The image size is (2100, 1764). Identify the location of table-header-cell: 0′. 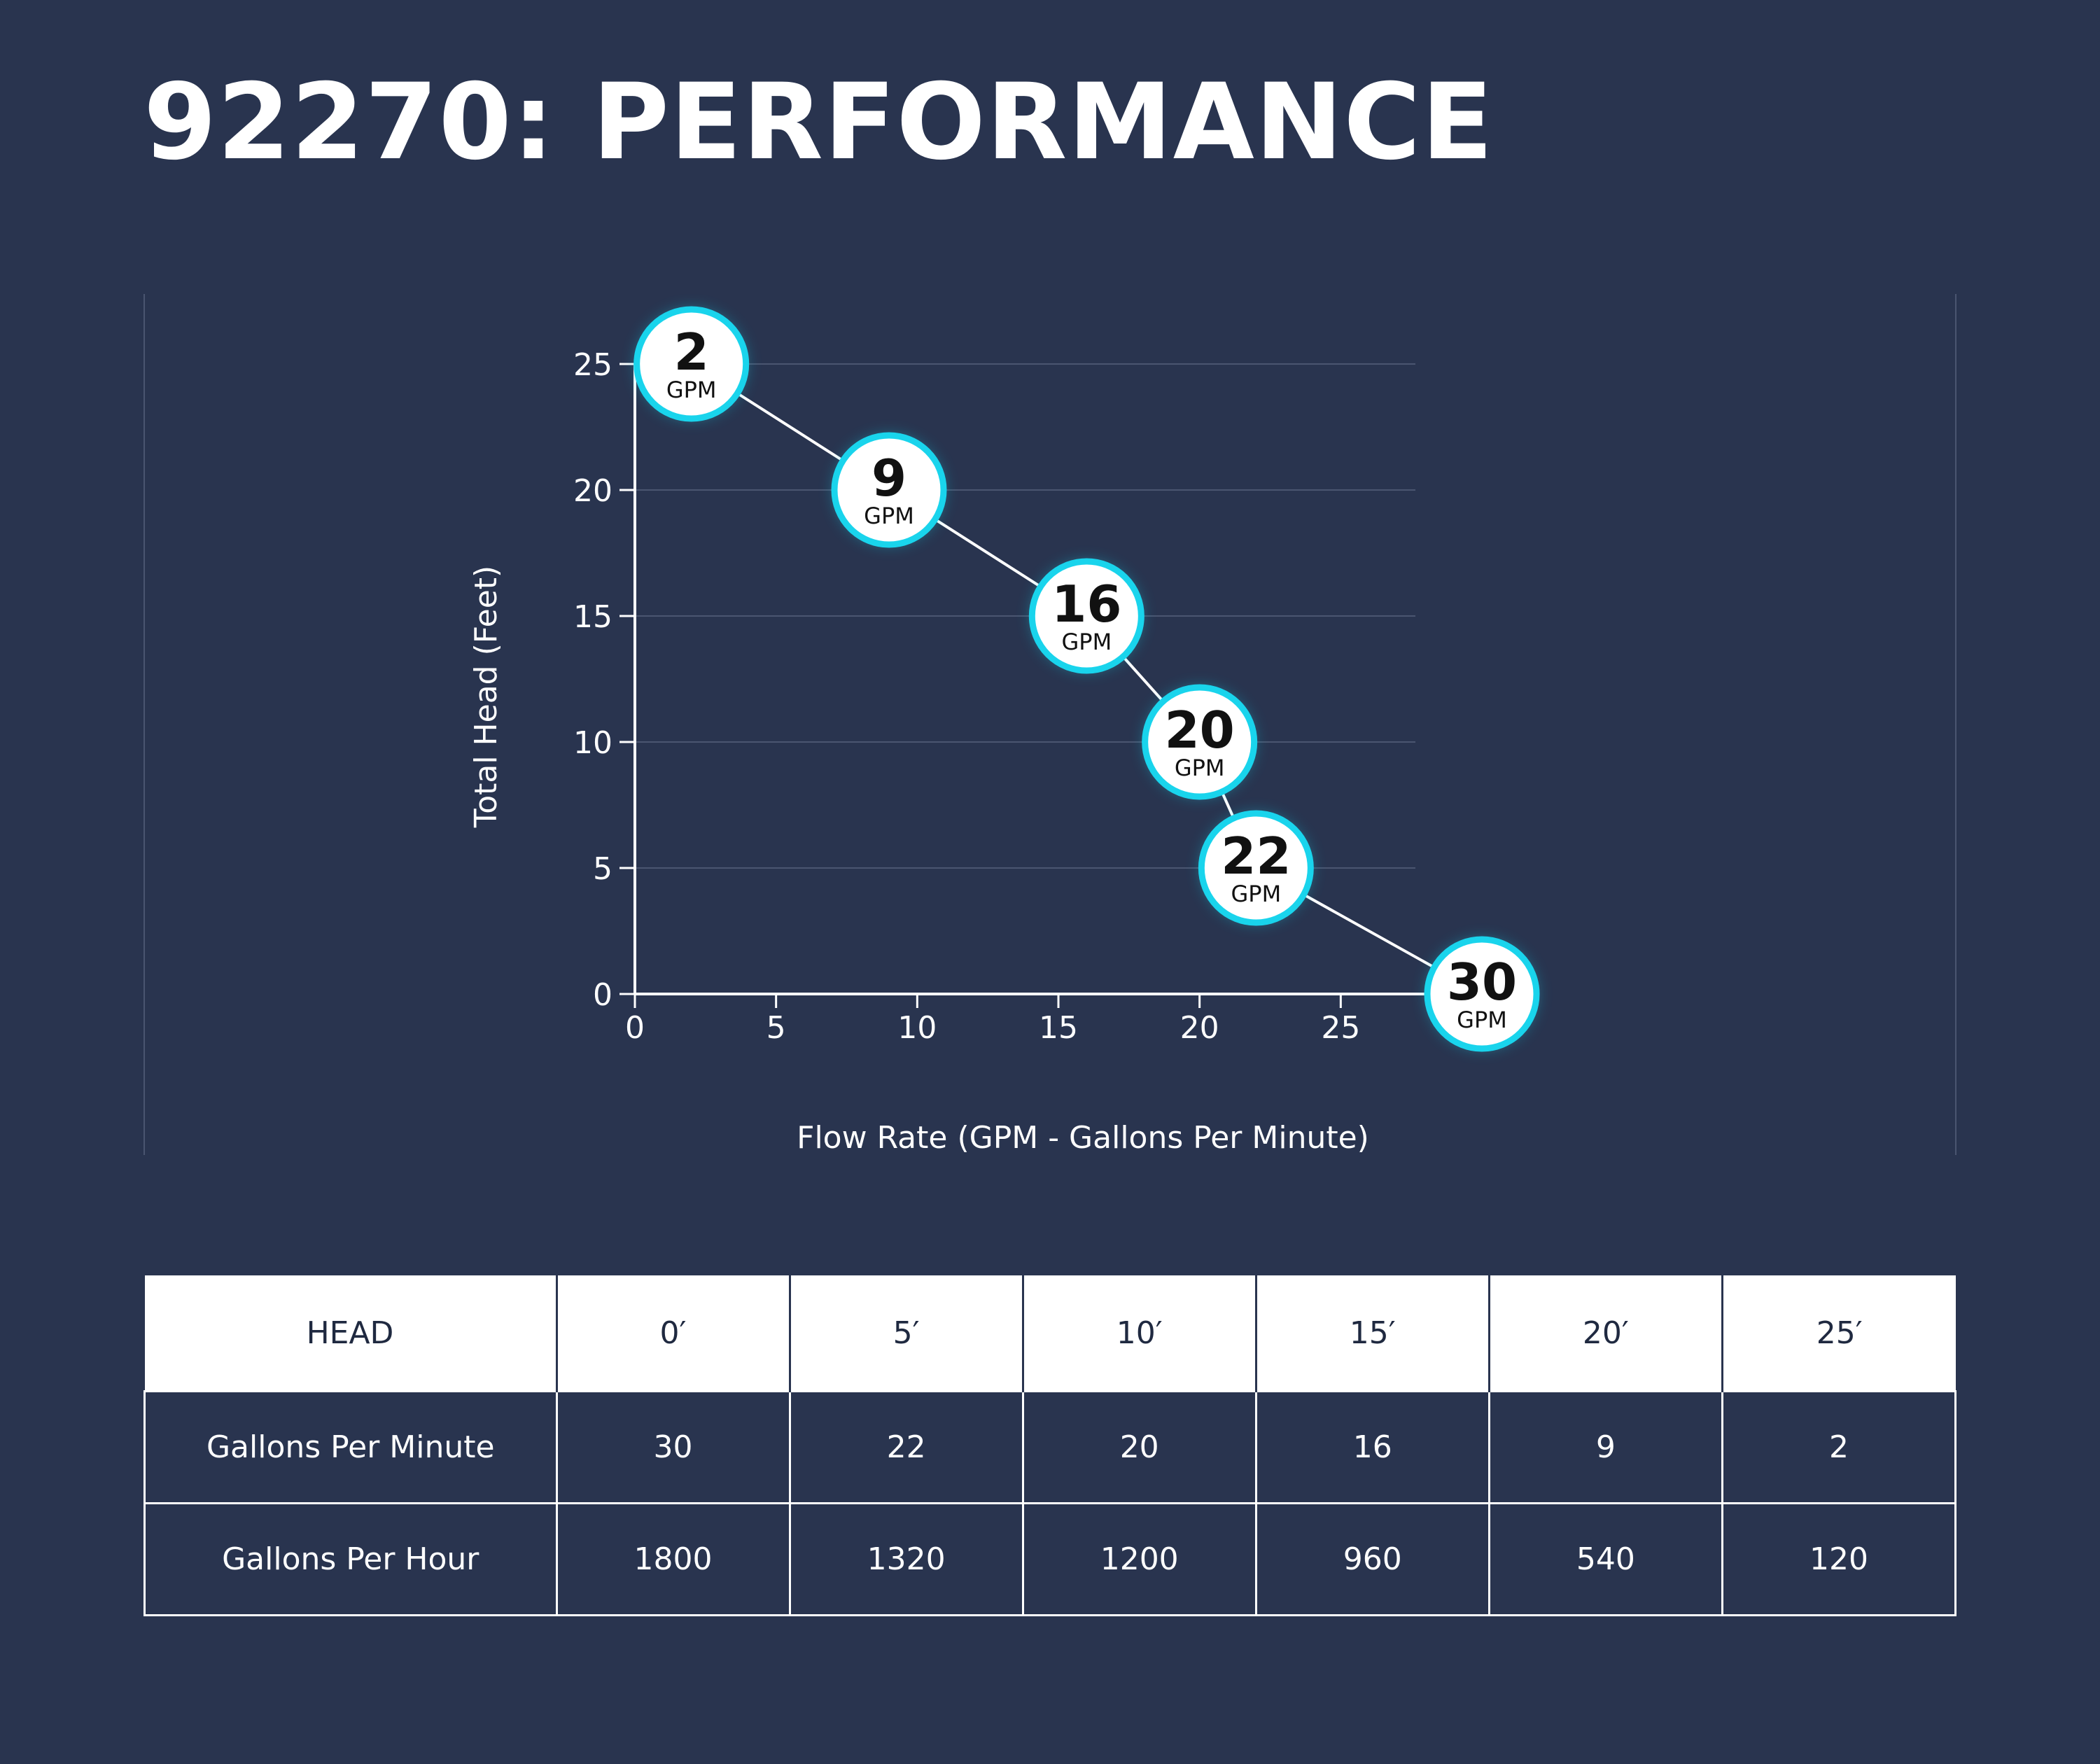
(672, 1333).